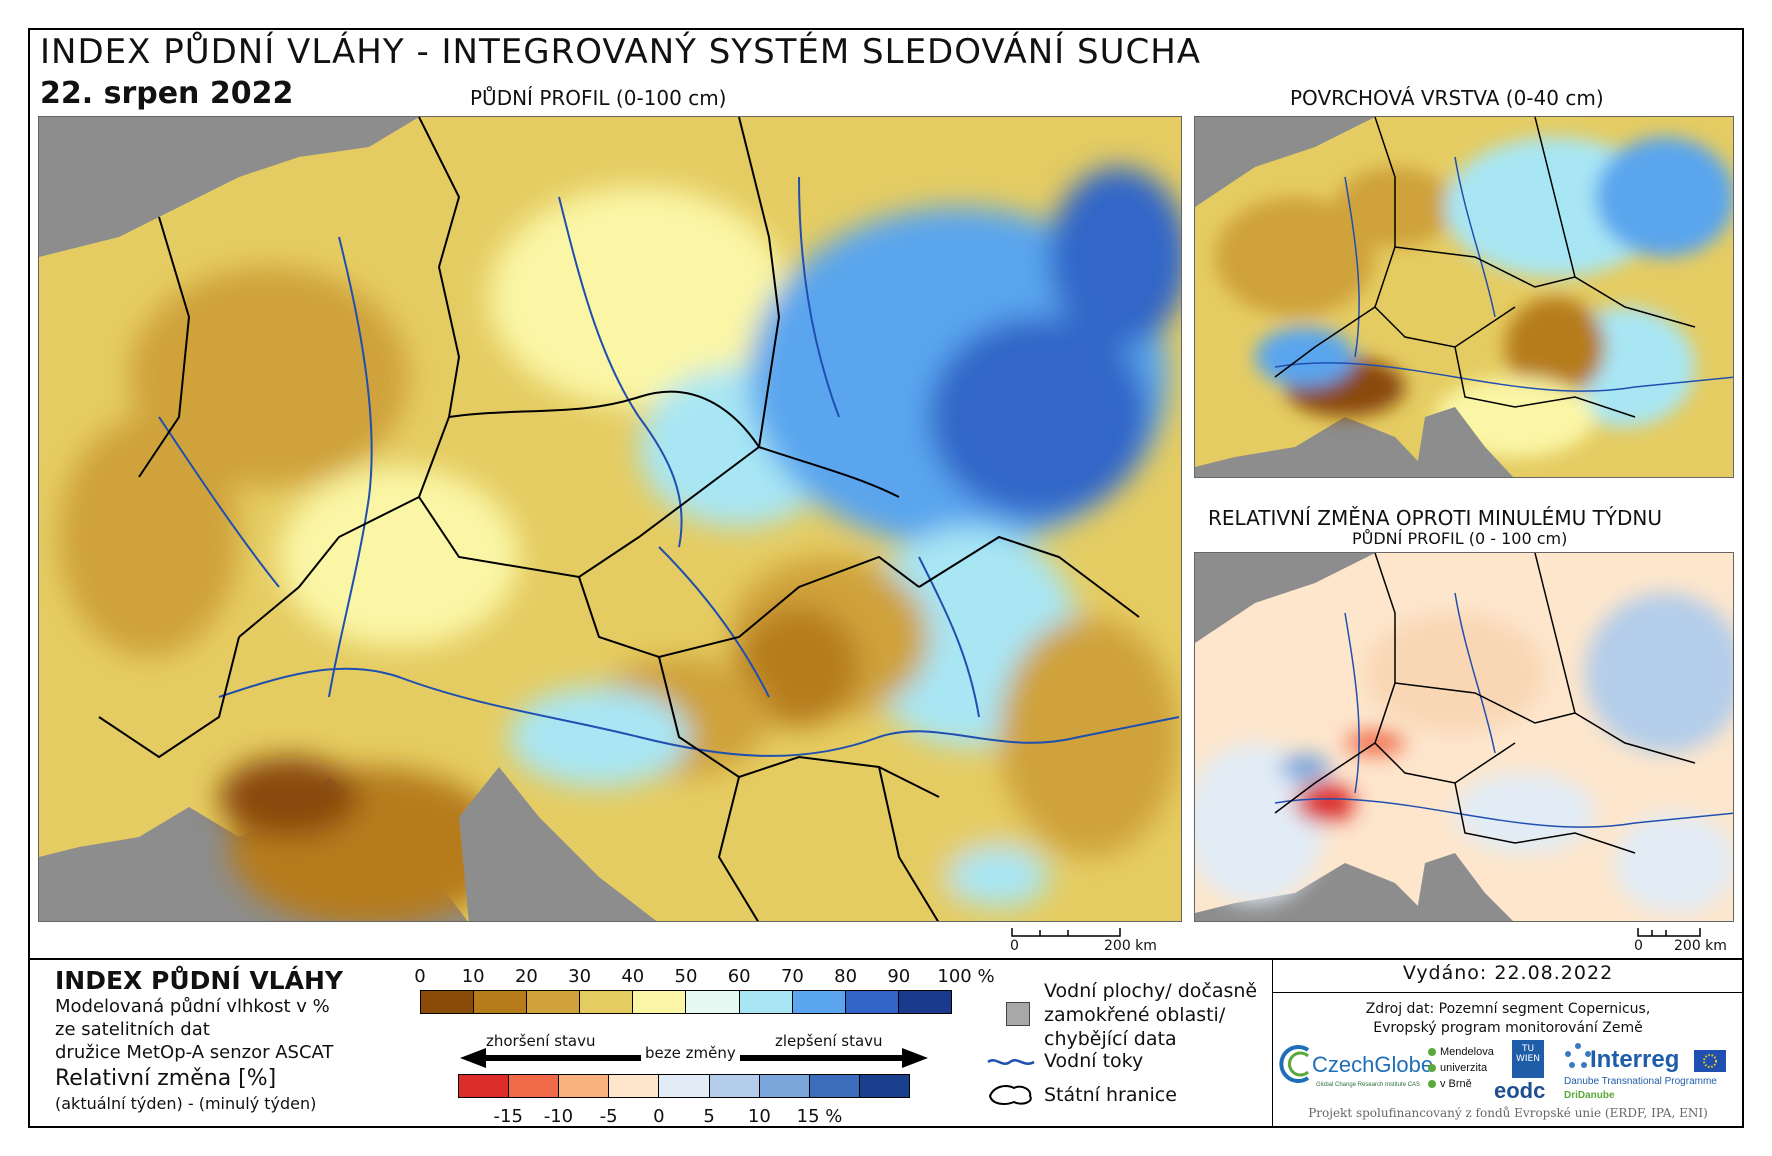  What do you see at coordinates (1151, 991) in the screenshot?
I see `water-bodies-line-1: Vodní plochy/ dočasně` at bounding box center [1151, 991].